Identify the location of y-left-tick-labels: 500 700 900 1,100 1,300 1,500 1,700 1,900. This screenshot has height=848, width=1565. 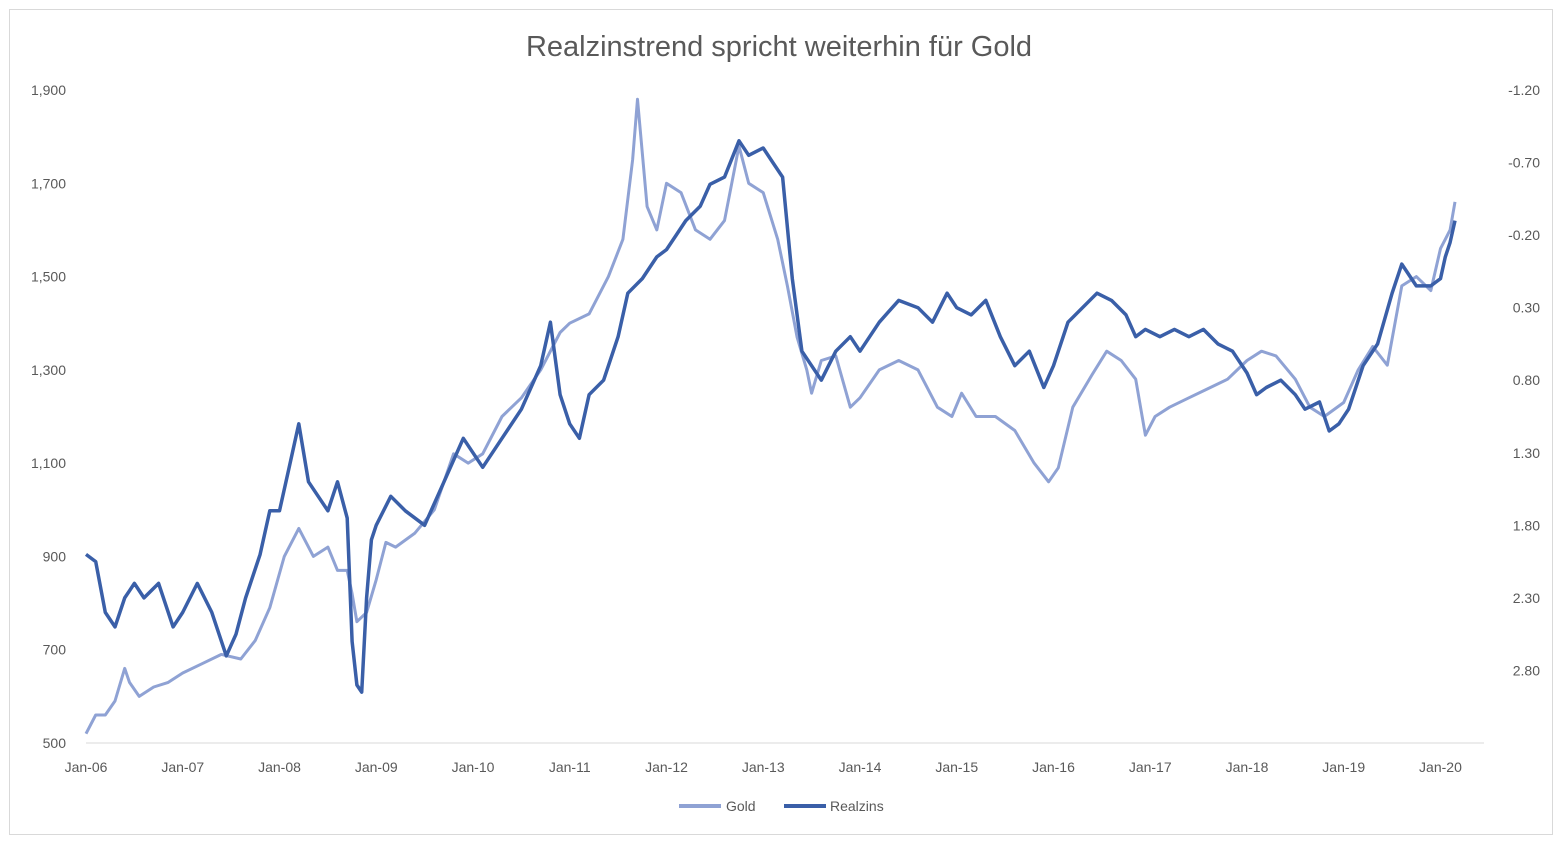
(48, 416).